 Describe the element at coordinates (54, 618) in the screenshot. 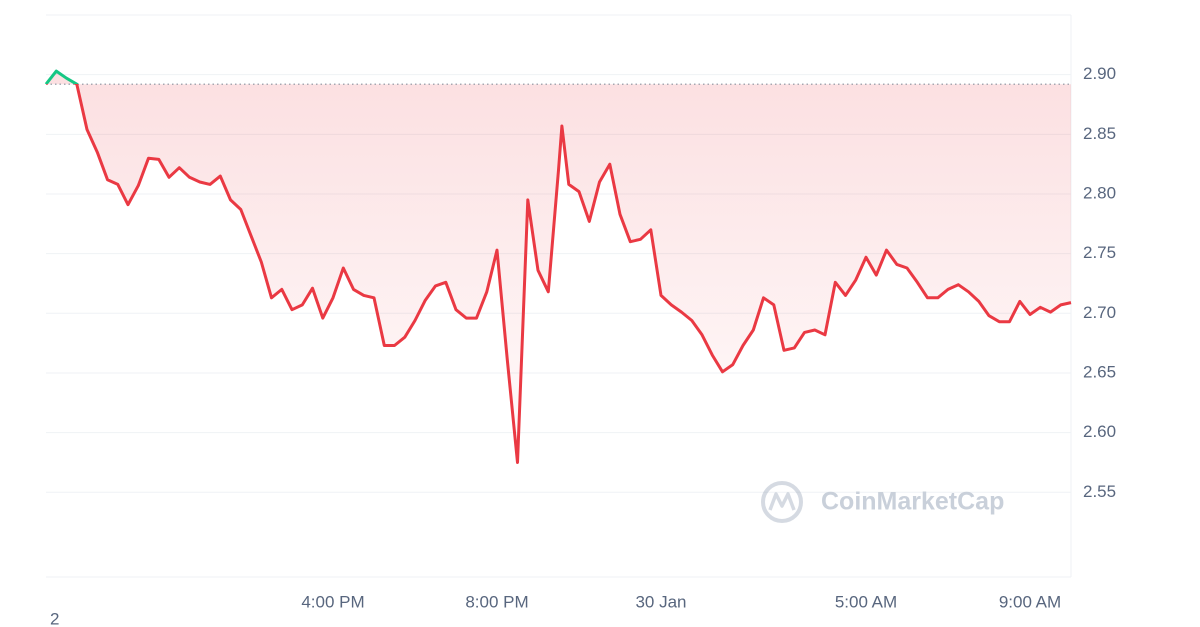

I see `footer-text: 2` at that location.